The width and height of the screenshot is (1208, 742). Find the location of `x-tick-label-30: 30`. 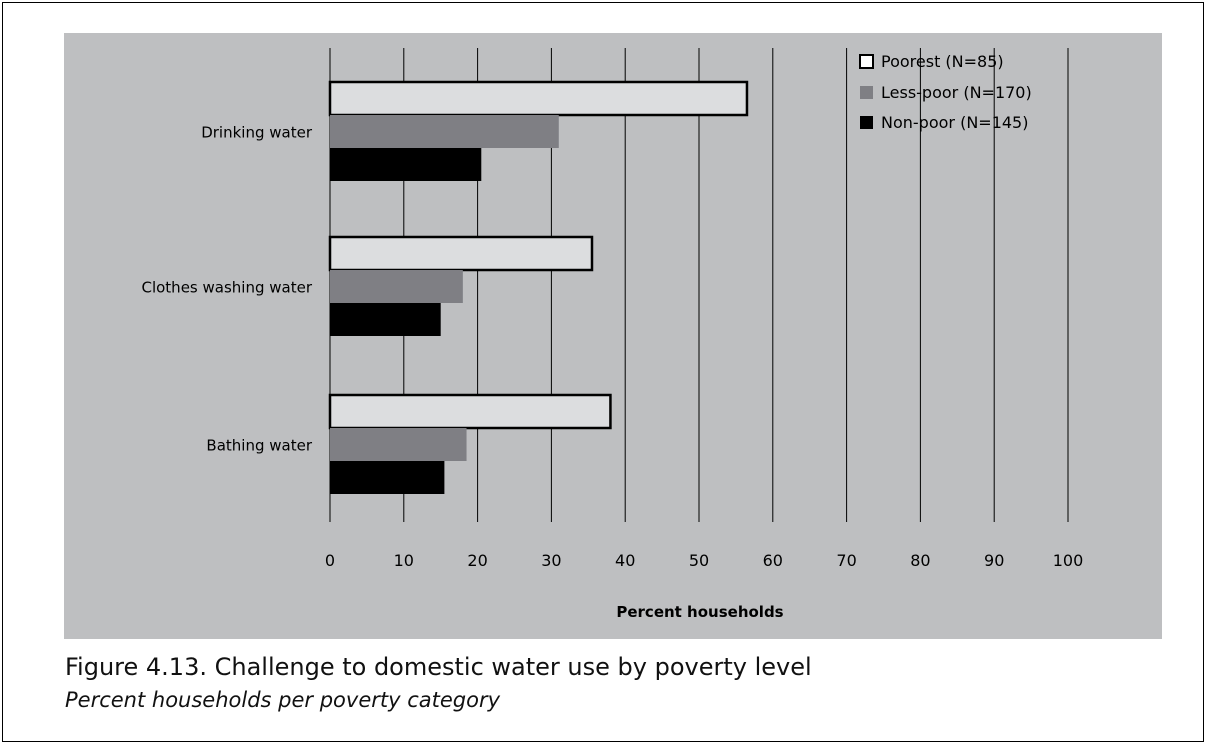

x-tick-label-30: 30 is located at coordinates (551, 560).